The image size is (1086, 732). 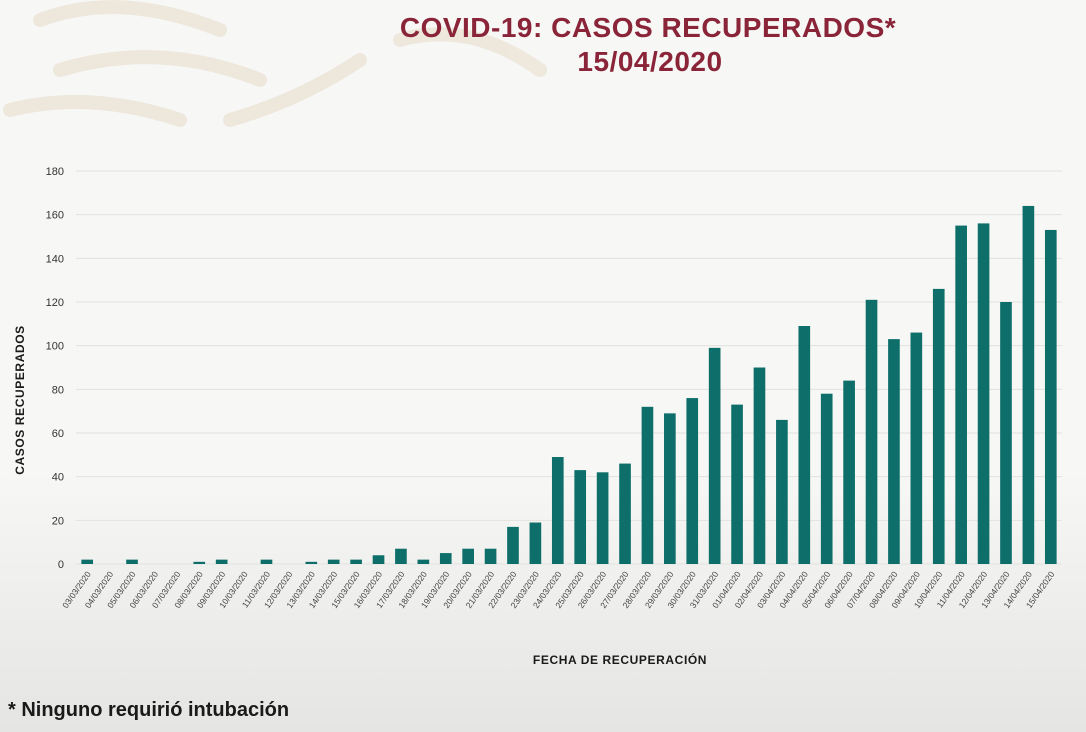 I want to click on bar-03/03/2020, so click(x=87, y=561).